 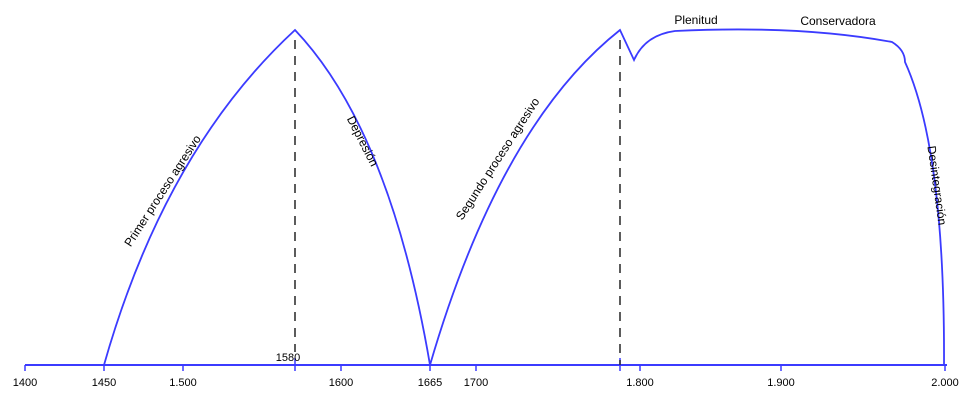 I want to click on tick-label: 1600, so click(x=341, y=383).